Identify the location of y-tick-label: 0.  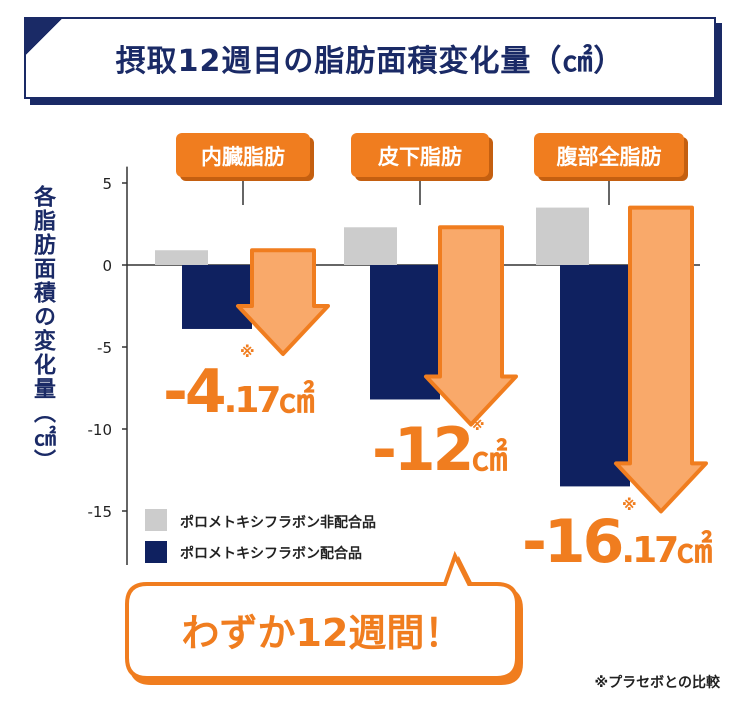
(107, 266).